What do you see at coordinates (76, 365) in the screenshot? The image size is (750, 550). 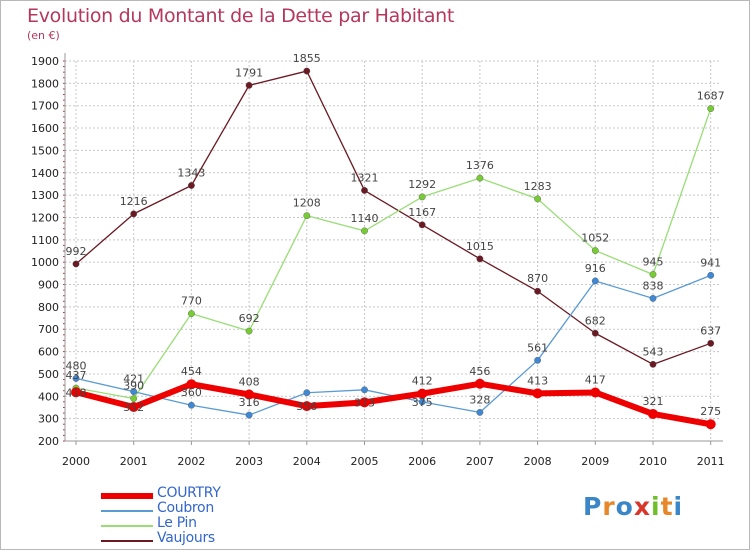 I see `data-label: 480` at bounding box center [76, 365].